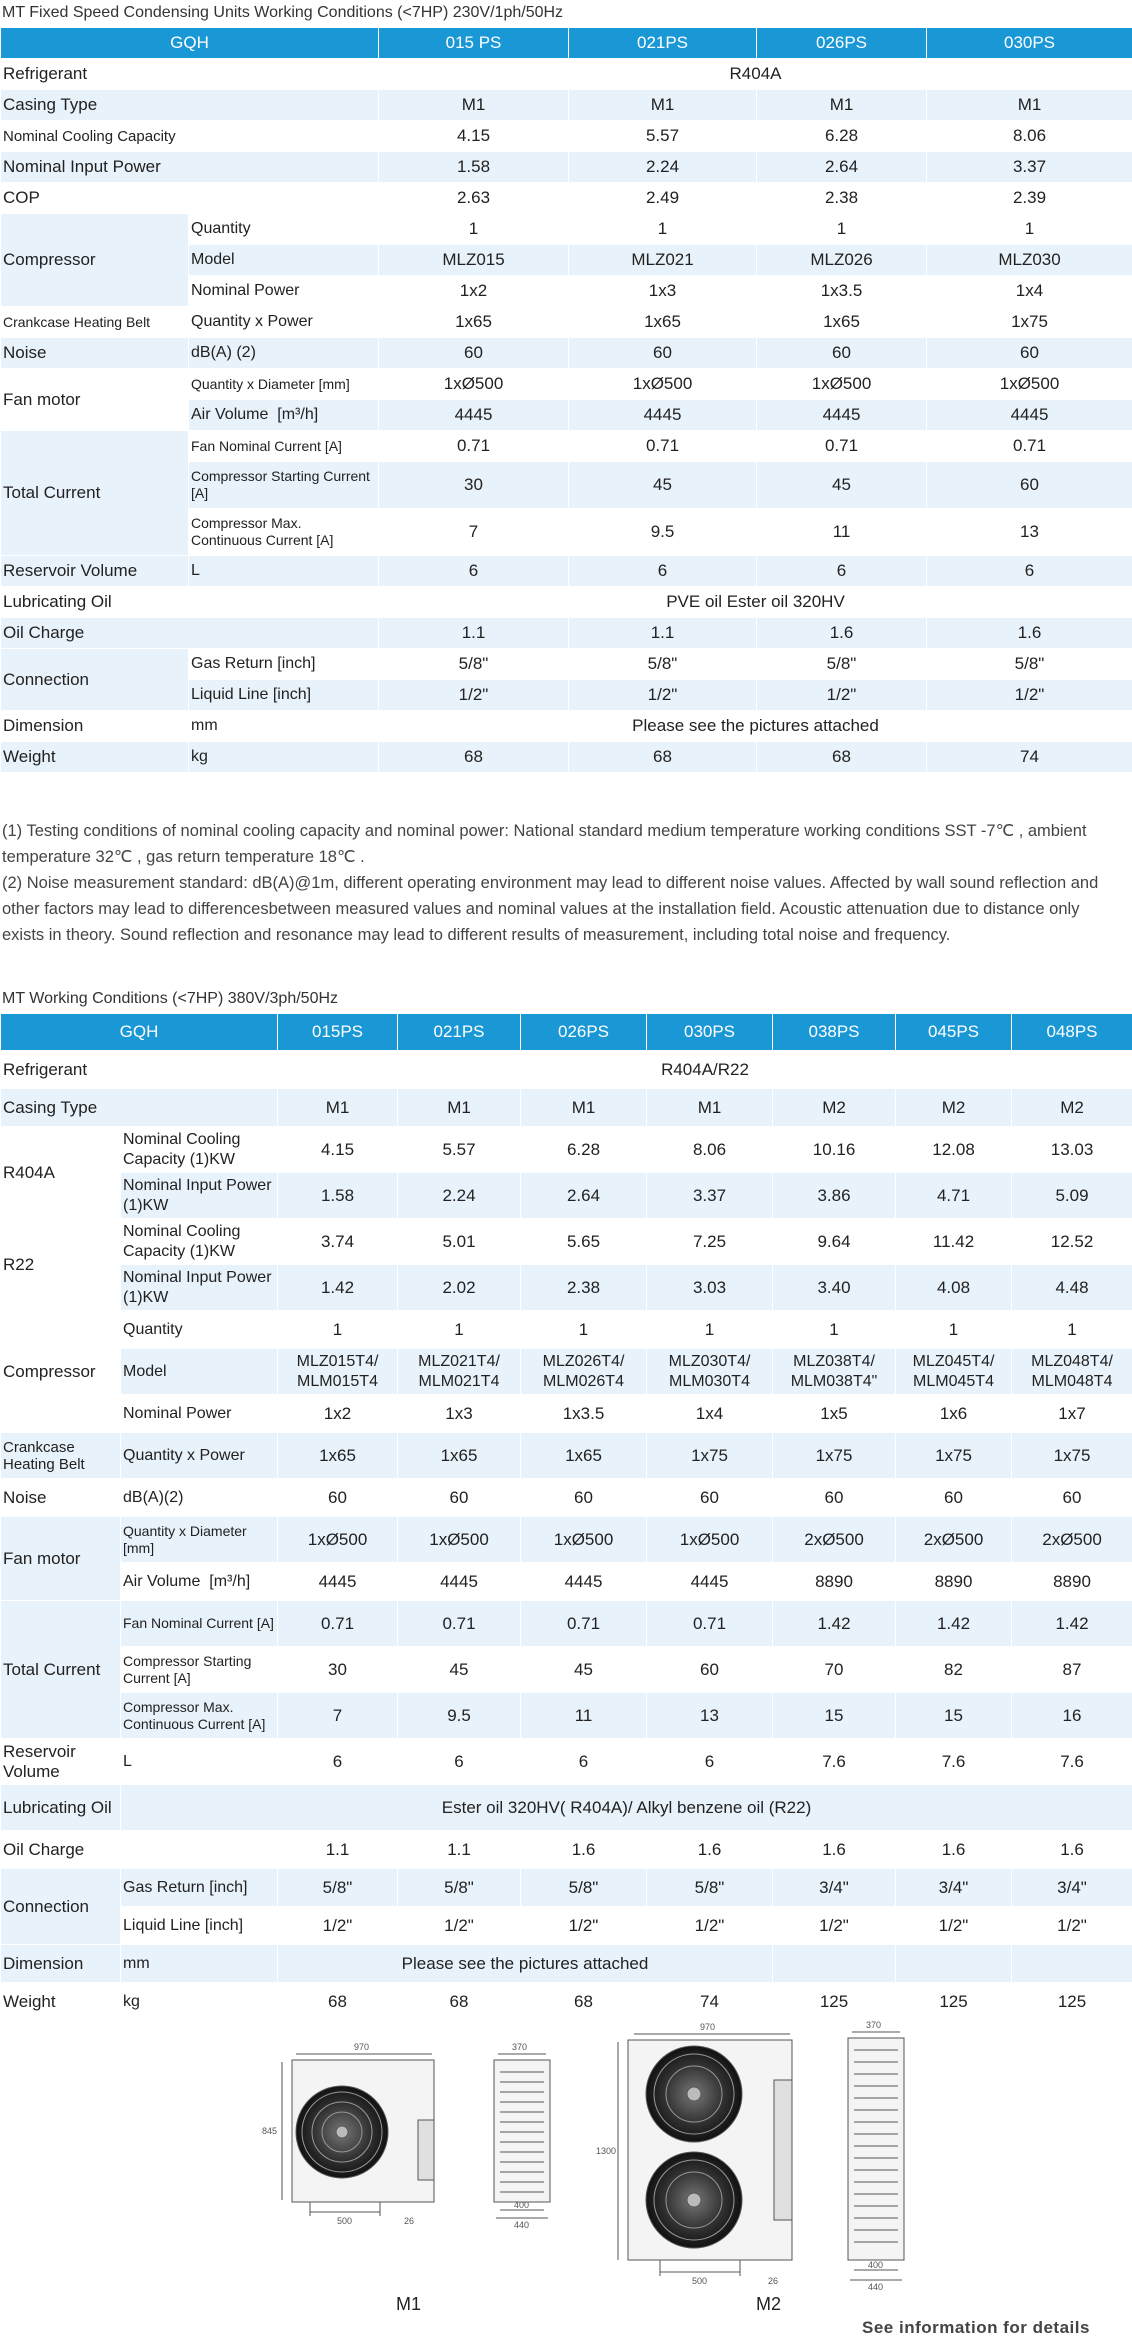 Image resolution: width=1132 pixels, height=2344 pixels. I want to click on cell-value: MLZ038T4/ MLM038T4", so click(834, 1371).